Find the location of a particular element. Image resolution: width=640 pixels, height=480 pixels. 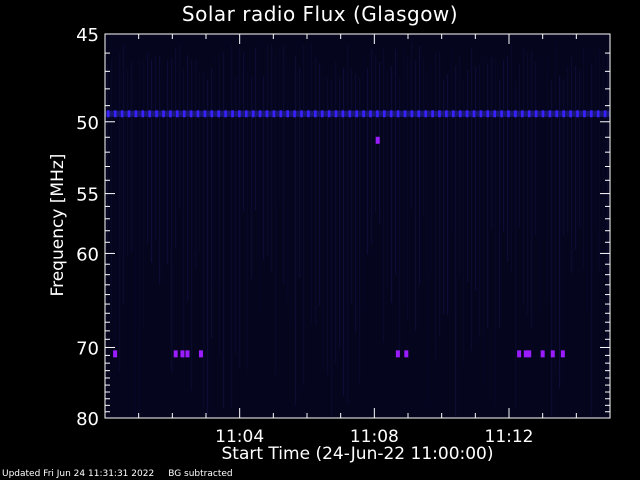

y-tick-label: 50 is located at coordinates (87, 123).